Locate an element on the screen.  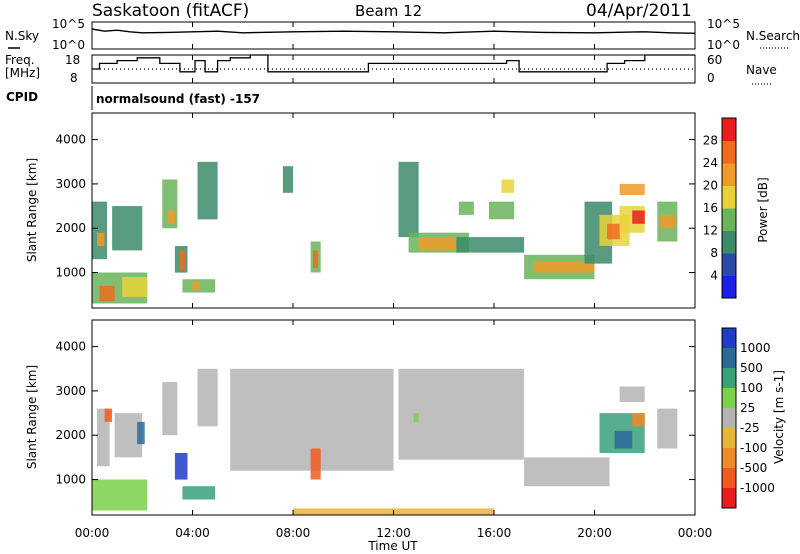
colorbar-tick-label: -25 is located at coordinates (750, 428).